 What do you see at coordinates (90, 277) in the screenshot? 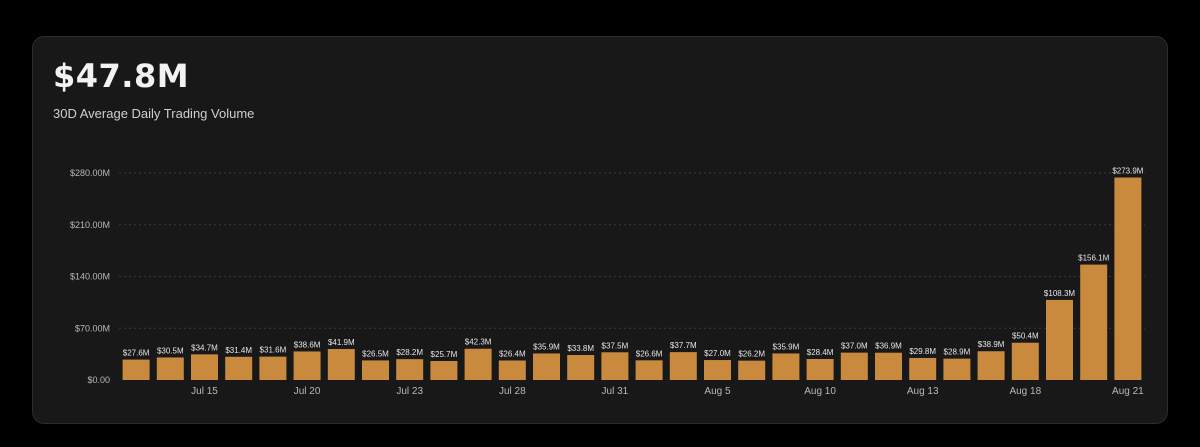
I see `y-tick-label: $140.00M` at bounding box center [90, 277].